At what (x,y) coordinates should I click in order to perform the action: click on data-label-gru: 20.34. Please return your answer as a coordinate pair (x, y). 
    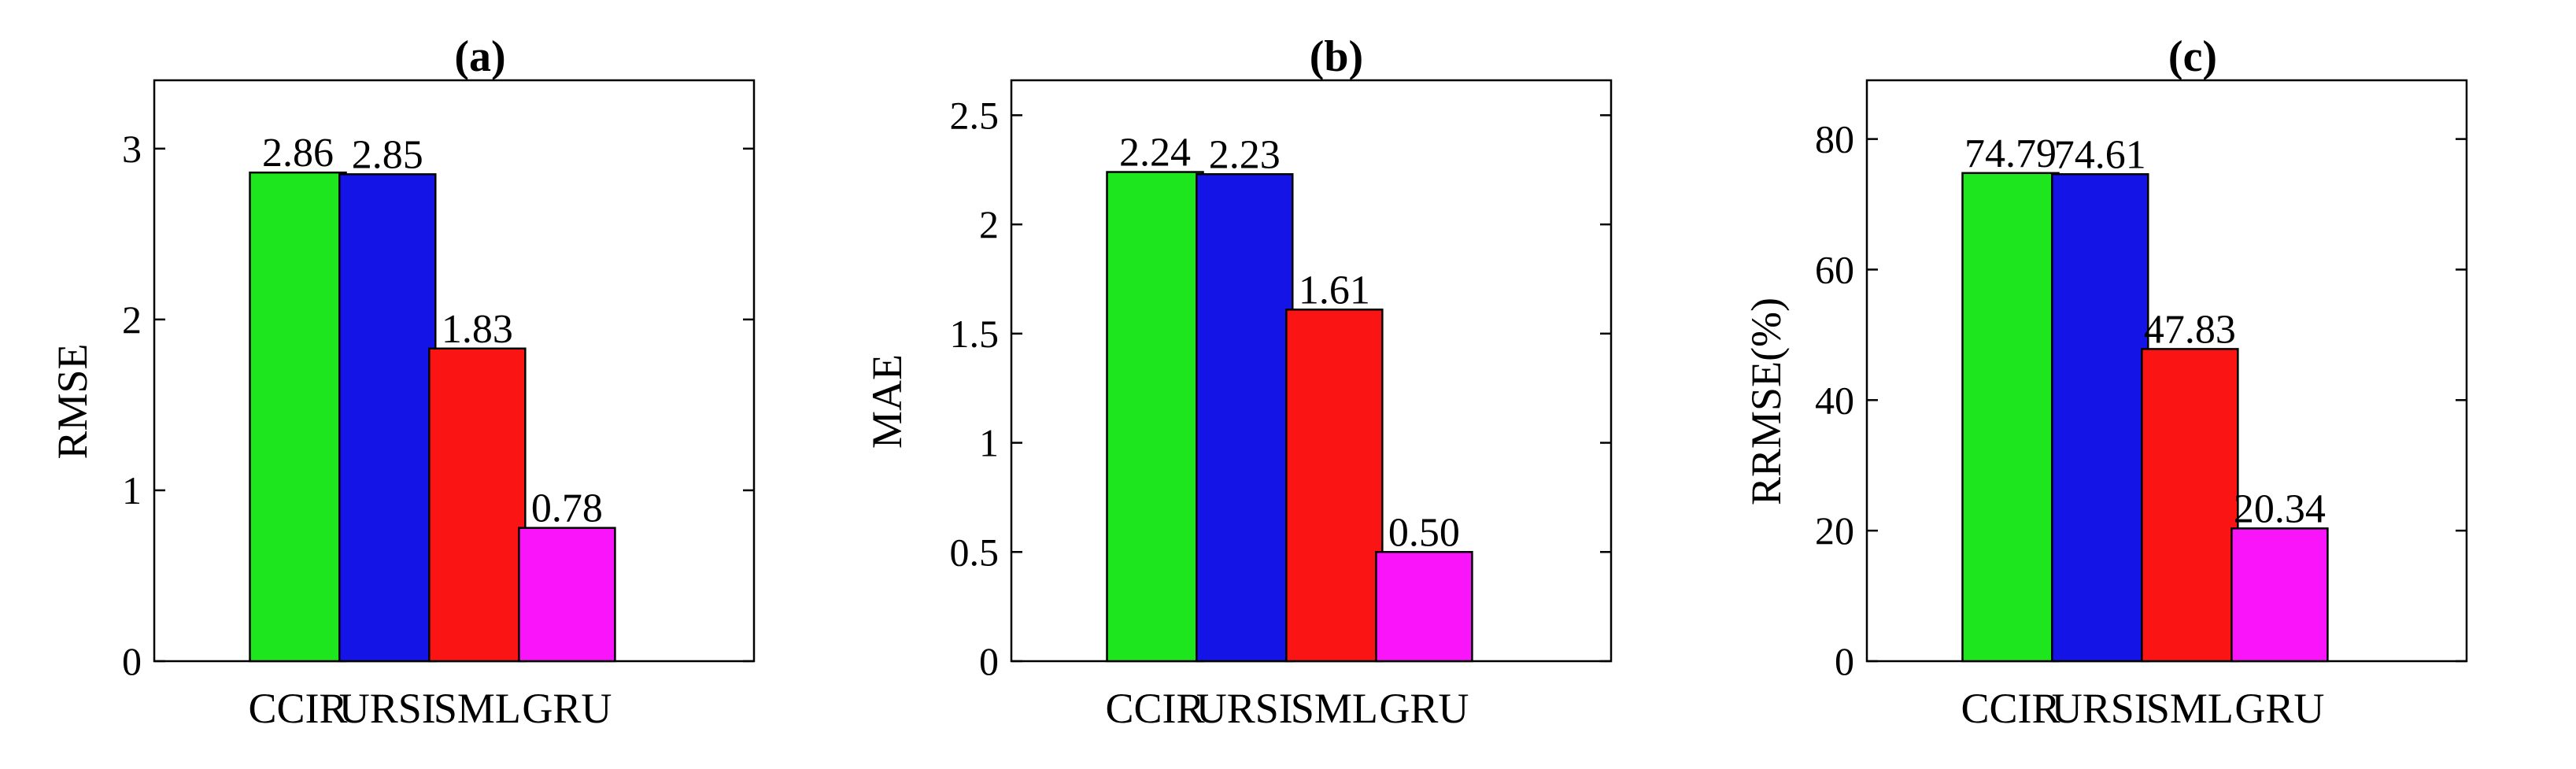
    Looking at the image, I should click on (2280, 509).